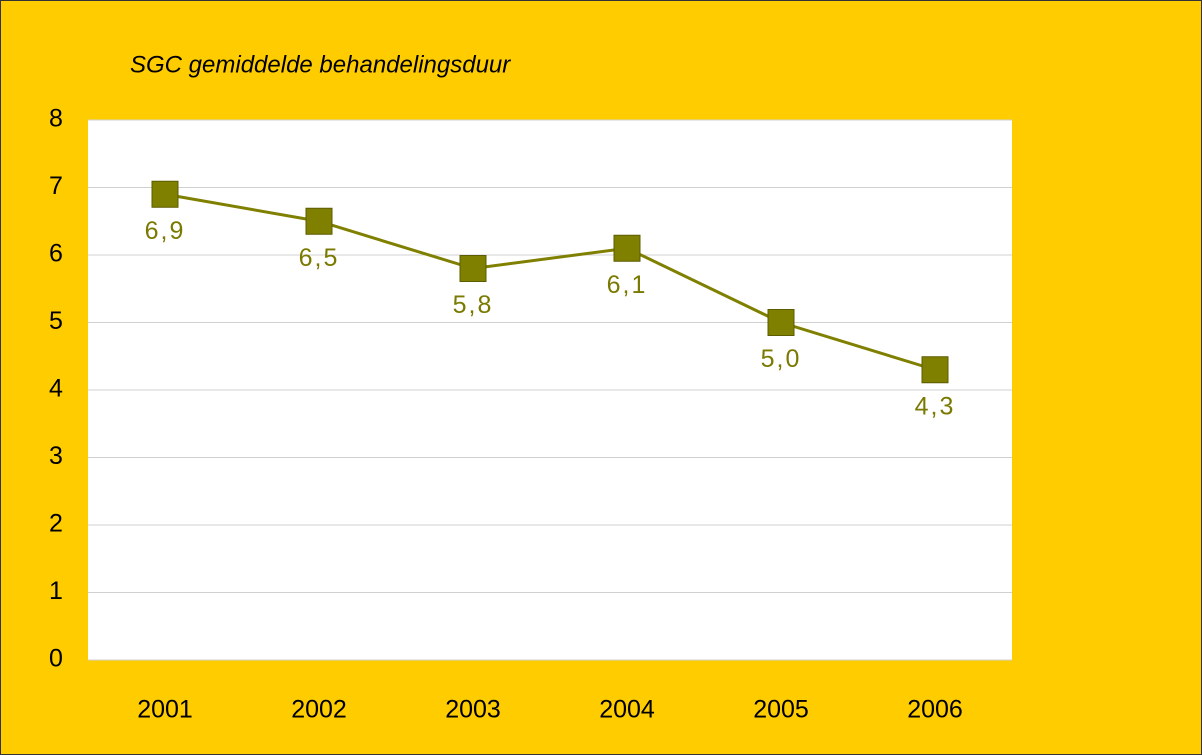 This screenshot has height=755, width=1202. What do you see at coordinates (56, 591) in the screenshot?
I see `y-tick-label: 1` at bounding box center [56, 591].